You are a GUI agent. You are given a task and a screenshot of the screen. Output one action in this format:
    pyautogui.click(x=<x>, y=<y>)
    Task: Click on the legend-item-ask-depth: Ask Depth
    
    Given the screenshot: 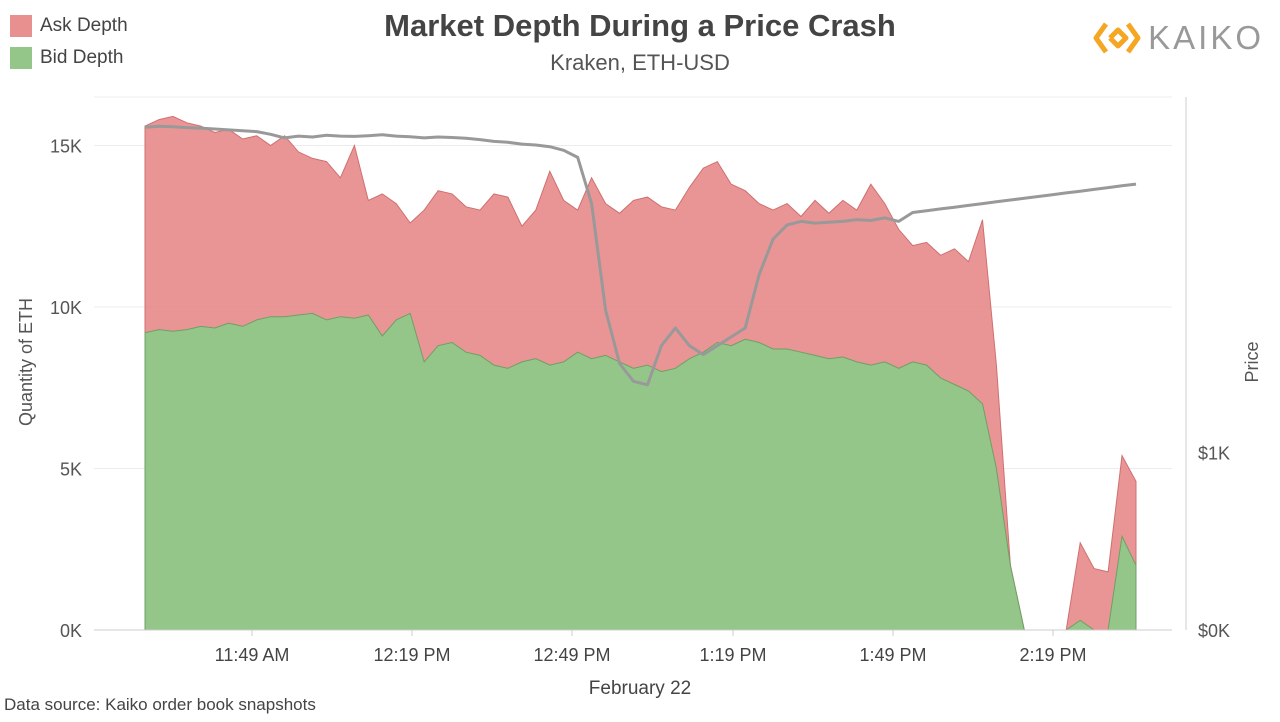 What is the action you would take?
    pyautogui.click(x=69, y=26)
    